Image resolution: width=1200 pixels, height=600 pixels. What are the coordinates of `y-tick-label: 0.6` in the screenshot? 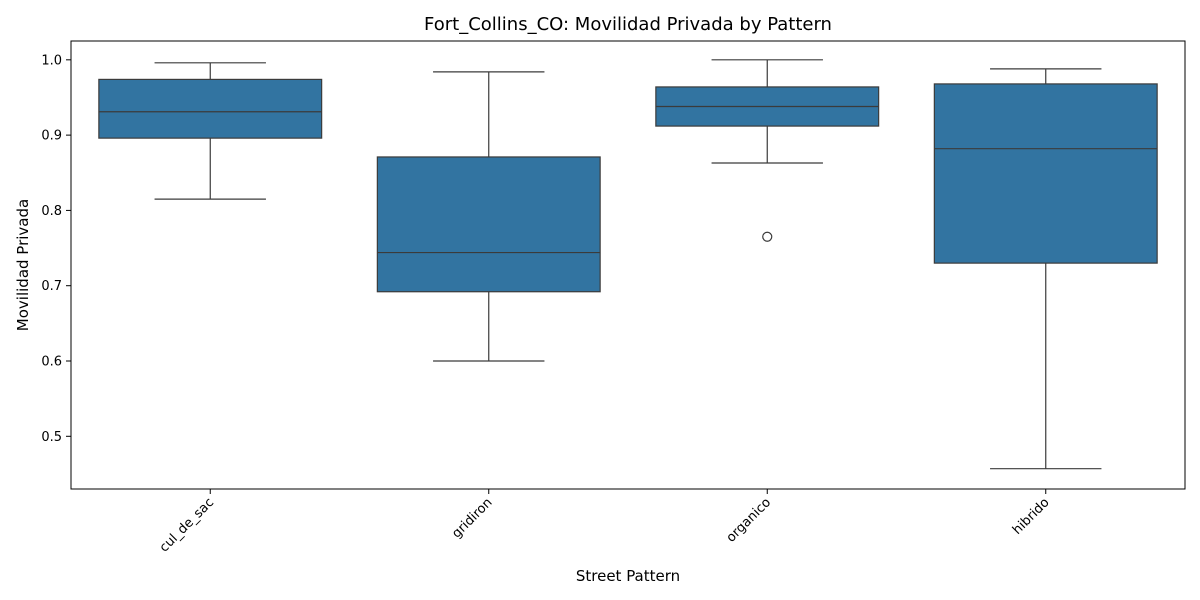 It's located at (51, 362).